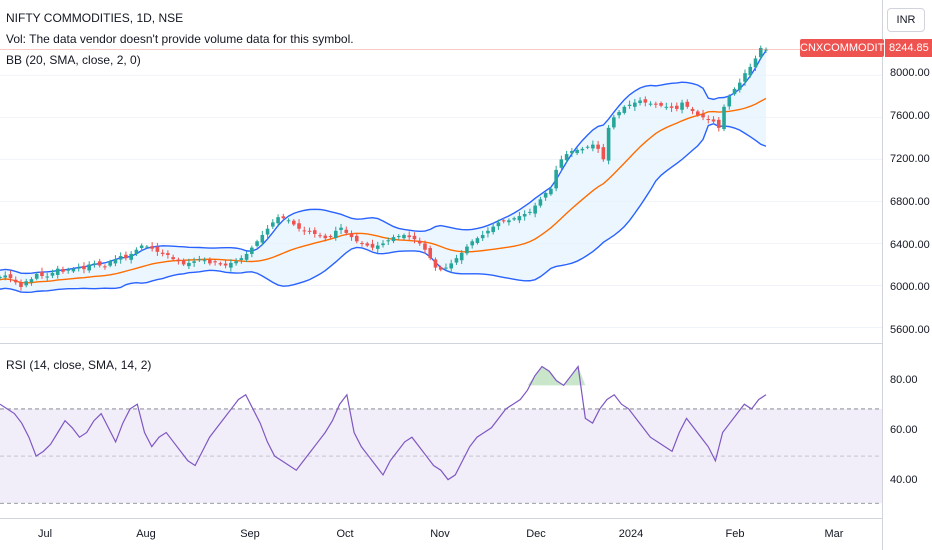 The height and width of the screenshot is (550, 932). What do you see at coordinates (73, 60) in the screenshot?
I see `bollinger-legend: BB (20, SMA, close, 2, 0)` at bounding box center [73, 60].